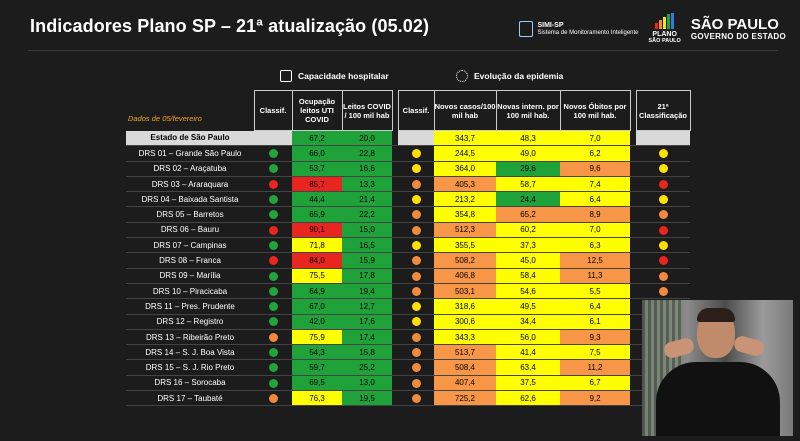 The width and height of the screenshot is (800, 441). What do you see at coordinates (190, 291) in the screenshot?
I see `region-name: DRS 10 – Piracicaba` at bounding box center [190, 291].